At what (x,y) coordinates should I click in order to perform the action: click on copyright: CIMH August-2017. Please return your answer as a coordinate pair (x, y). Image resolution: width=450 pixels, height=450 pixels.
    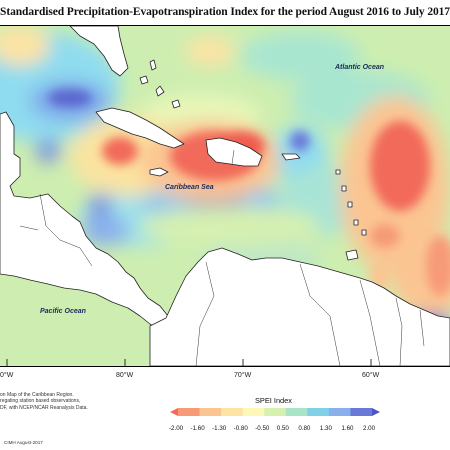
    Looking at the image, I should click on (23, 442).